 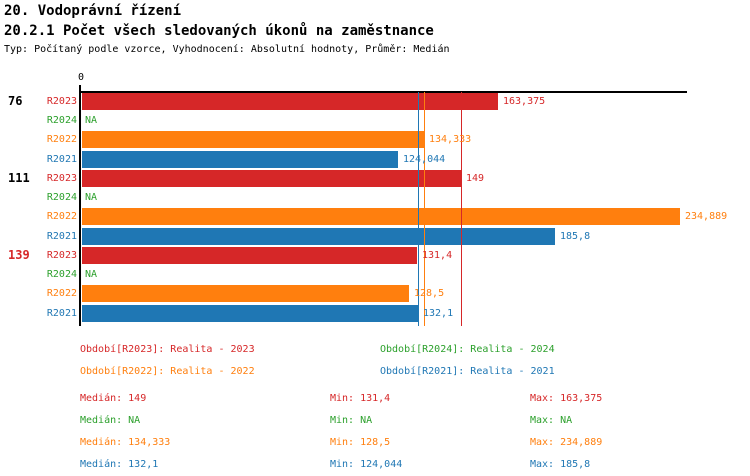 What do you see at coordinates (575, 236) in the screenshot?
I see `bar-value-label: 185,8` at bounding box center [575, 236].